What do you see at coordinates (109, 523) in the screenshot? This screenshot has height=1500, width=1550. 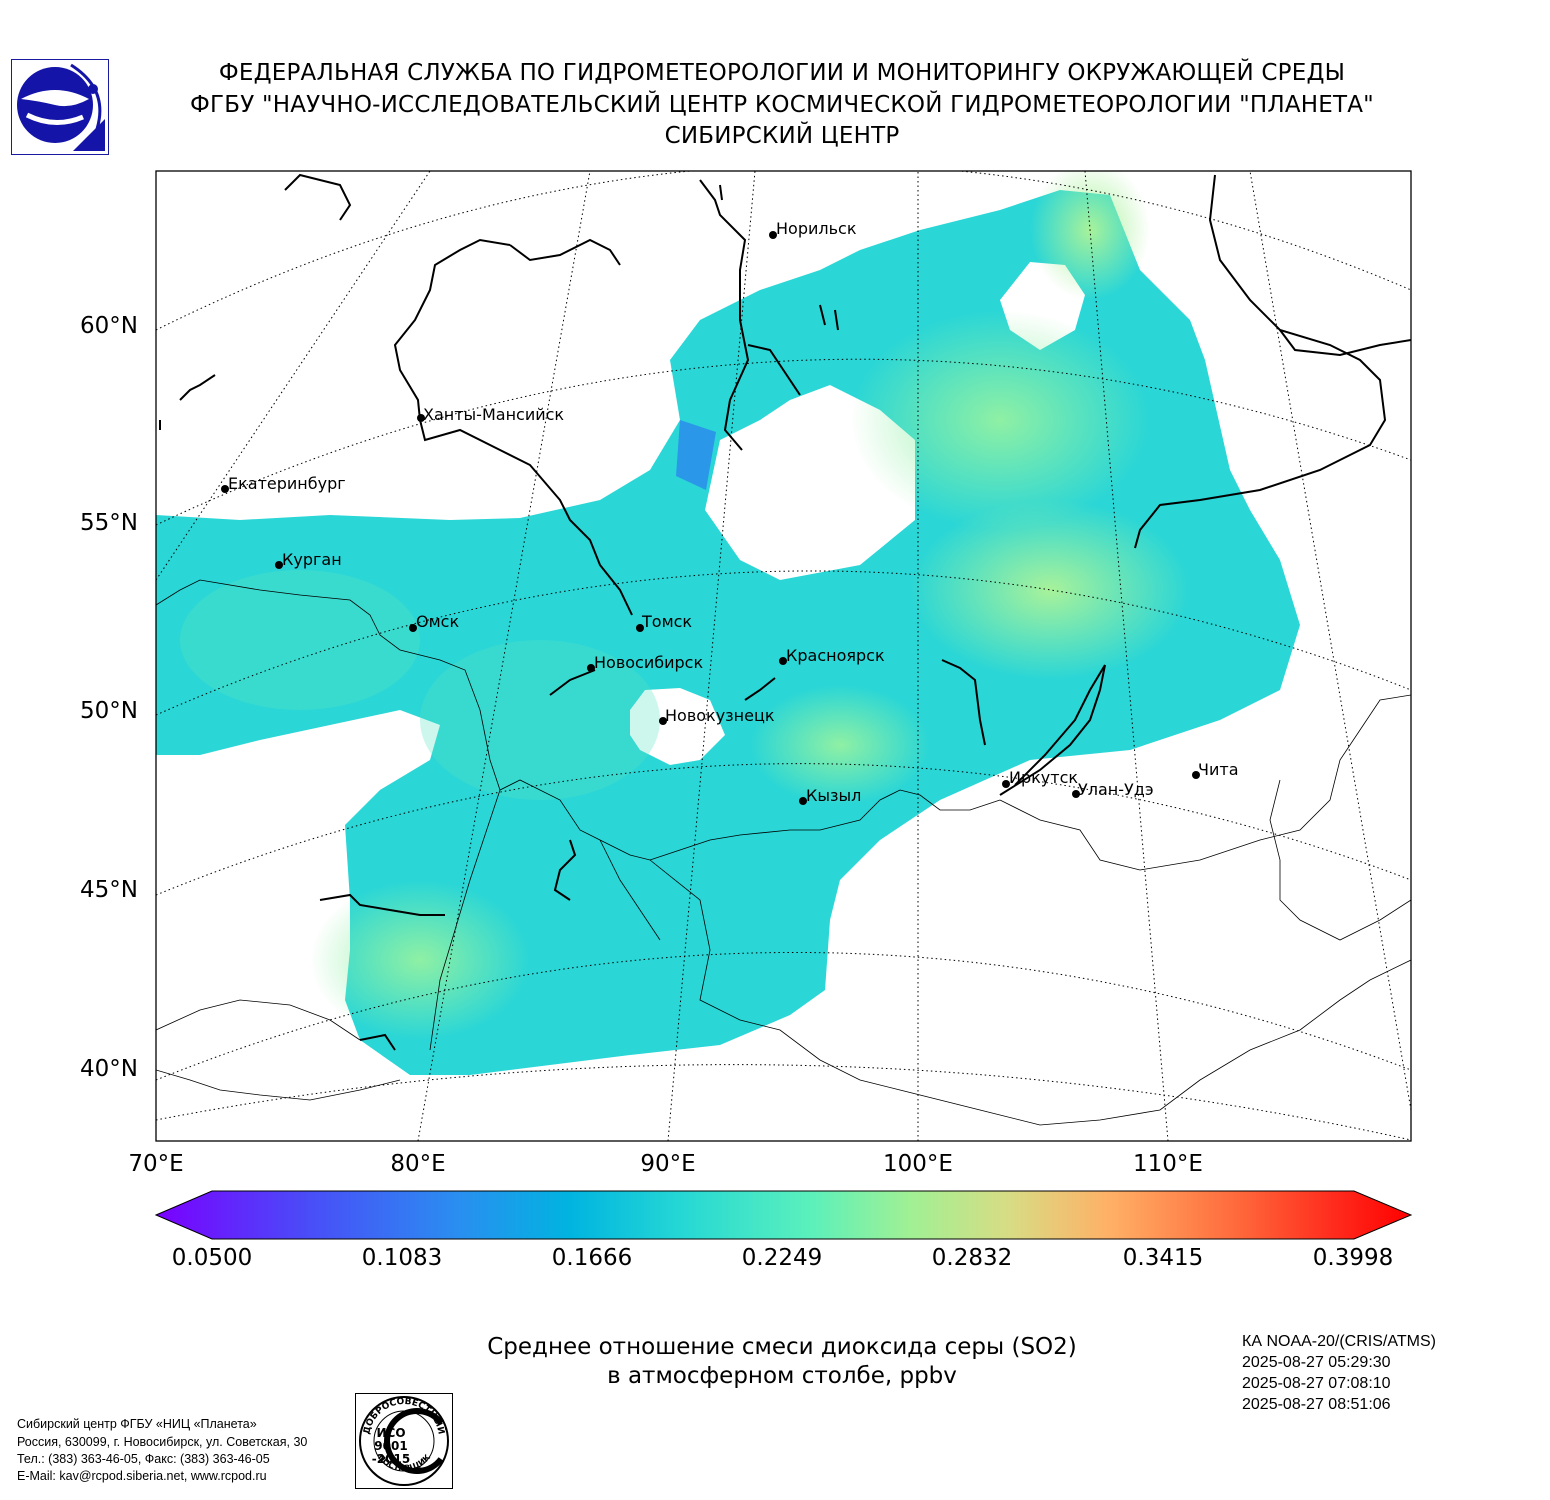 I see `lat-label-55: 55°N` at bounding box center [109, 523].